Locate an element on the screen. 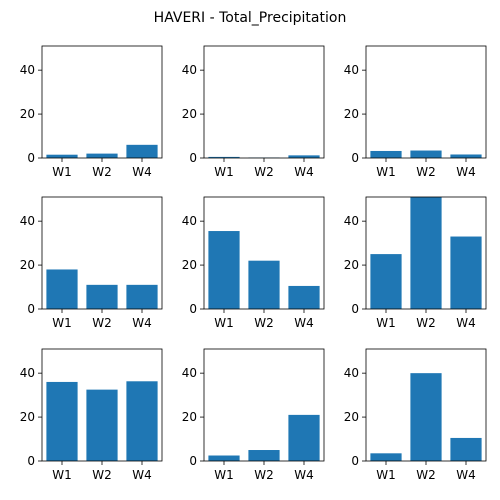 The image size is (500, 500). panel-2: 0 20 40 W1 W2 W4 is located at coordinates (253, 112).